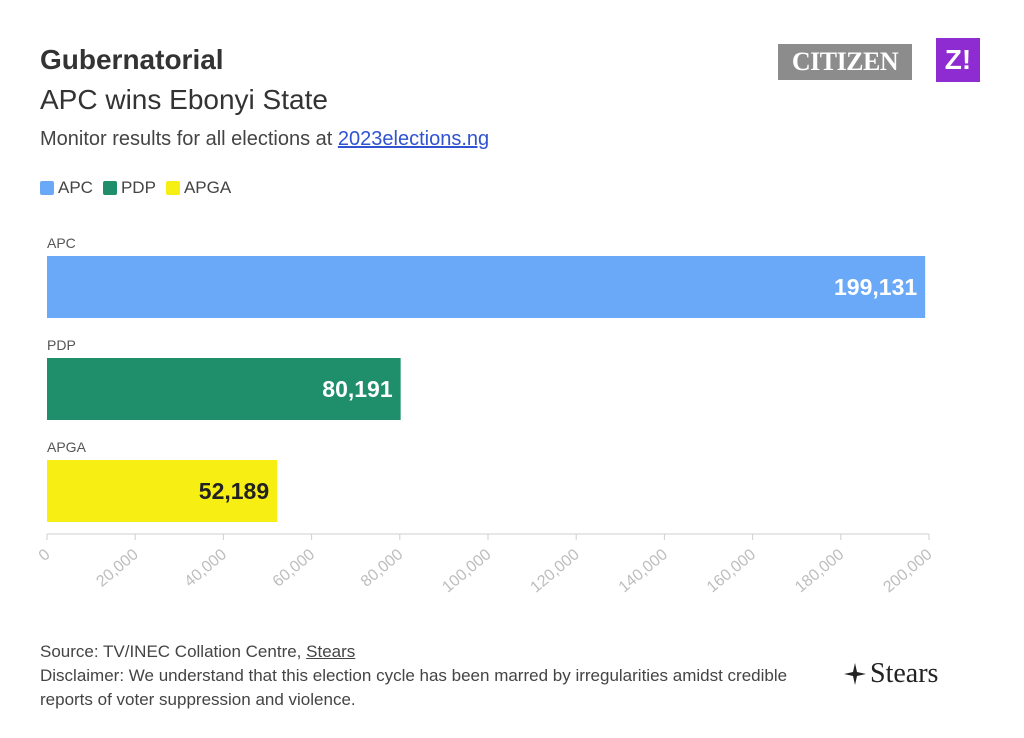  What do you see at coordinates (162, 491) in the screenshot?
I see `bar-apga` at bounding box center [162, 491].